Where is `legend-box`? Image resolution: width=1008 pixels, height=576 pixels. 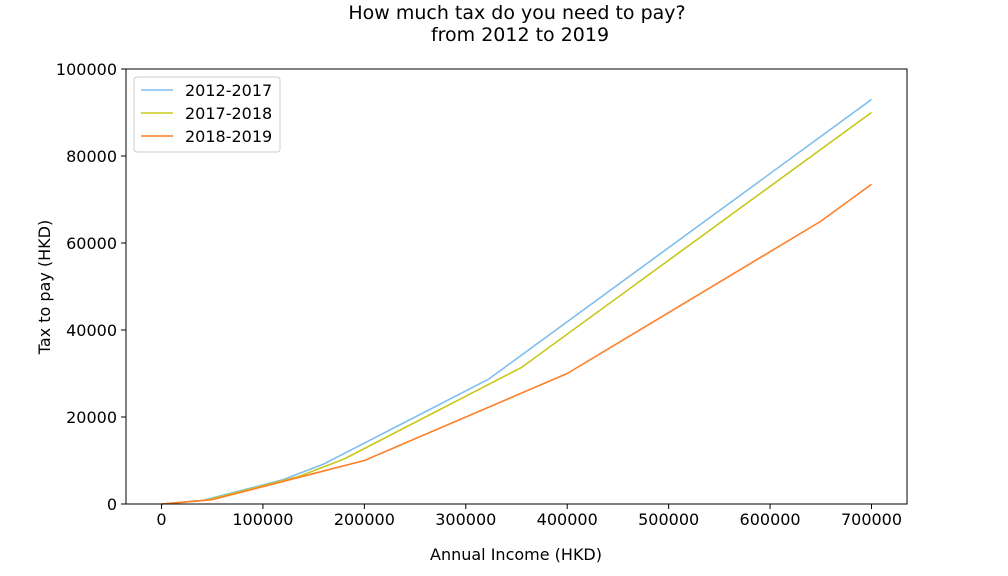 legend-box is located at coordinates (207, 114).